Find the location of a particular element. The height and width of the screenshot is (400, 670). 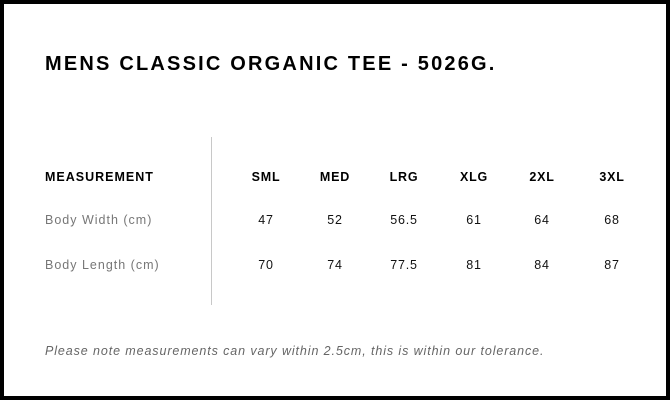

table-cell: 84 is located at coordinates (542, 265).